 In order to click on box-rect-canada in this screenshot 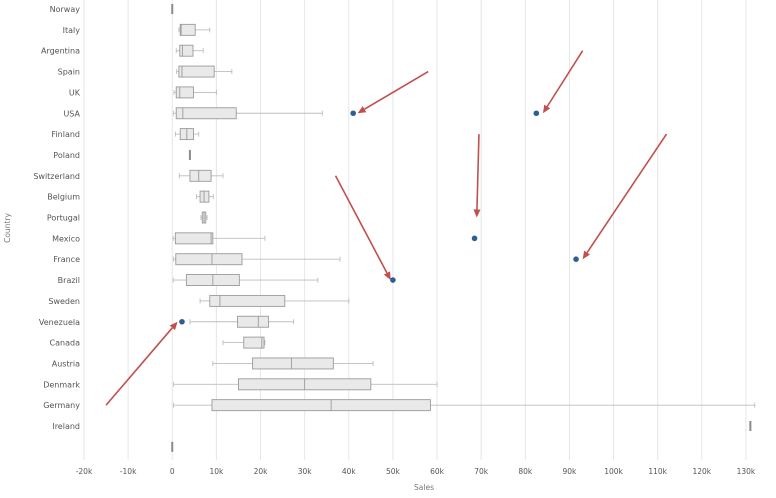, I will do `click(254, 342)`.